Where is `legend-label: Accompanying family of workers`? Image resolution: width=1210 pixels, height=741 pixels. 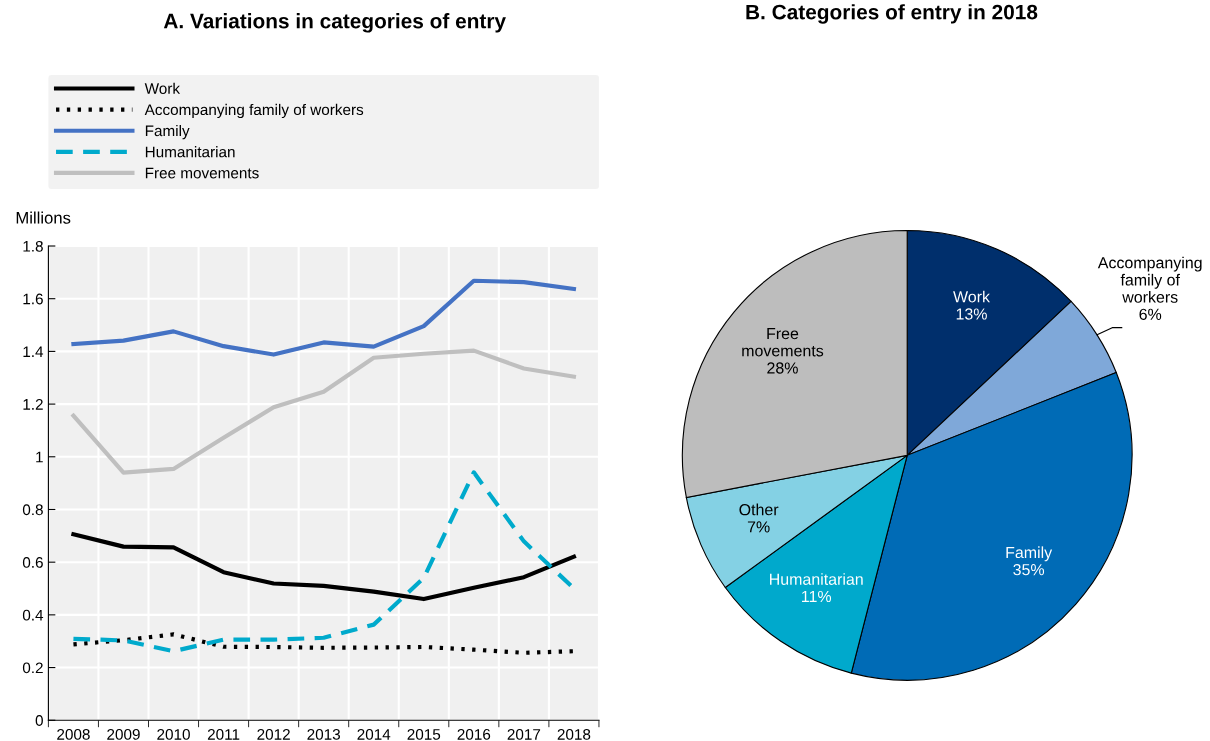 legend-label: Accompanying family of workers is located at coordinates (254, 111).